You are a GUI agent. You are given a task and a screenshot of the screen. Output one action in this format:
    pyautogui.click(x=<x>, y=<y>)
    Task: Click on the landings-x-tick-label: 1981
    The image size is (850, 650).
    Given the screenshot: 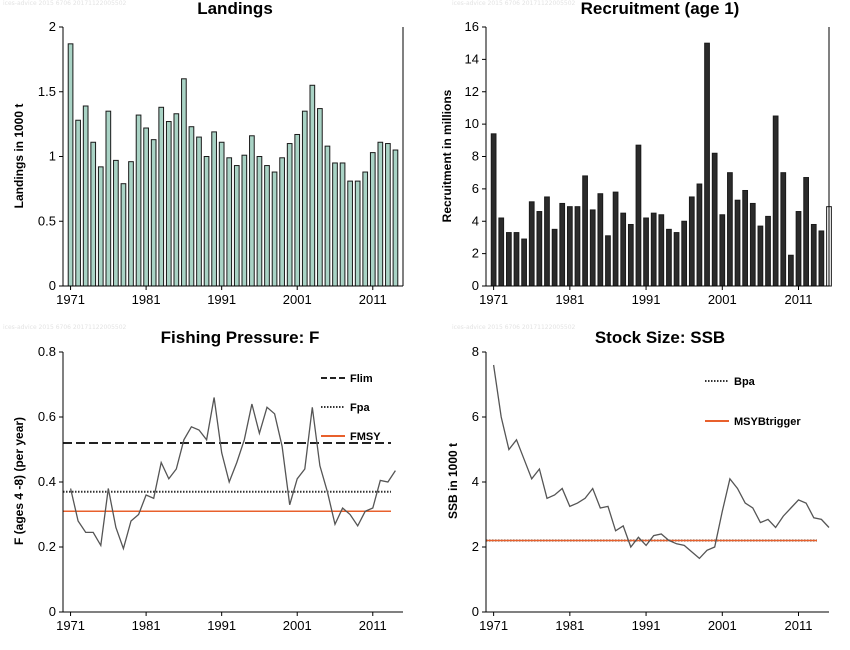 What is the action you would take?
    pyautogui.click(x=146, y=299)
    